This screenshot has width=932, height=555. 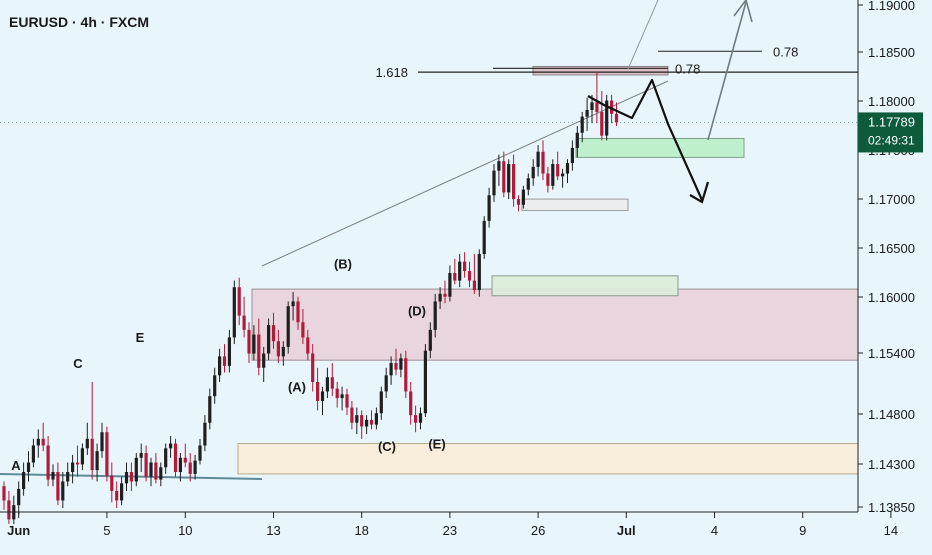 What do you see at coordinates (273, 530) in the screenshot?
I see `time-tick-label: 13` at bounding box center [273, 530].